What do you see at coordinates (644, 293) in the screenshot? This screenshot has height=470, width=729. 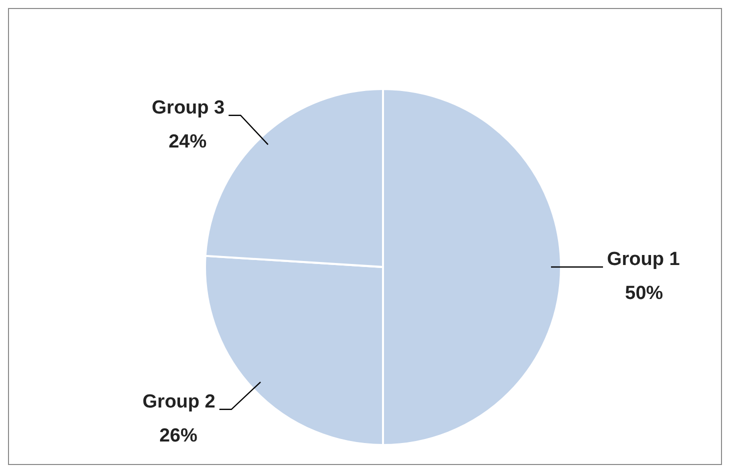 I see `data-label: 50%` at bounding box center [644, 293].